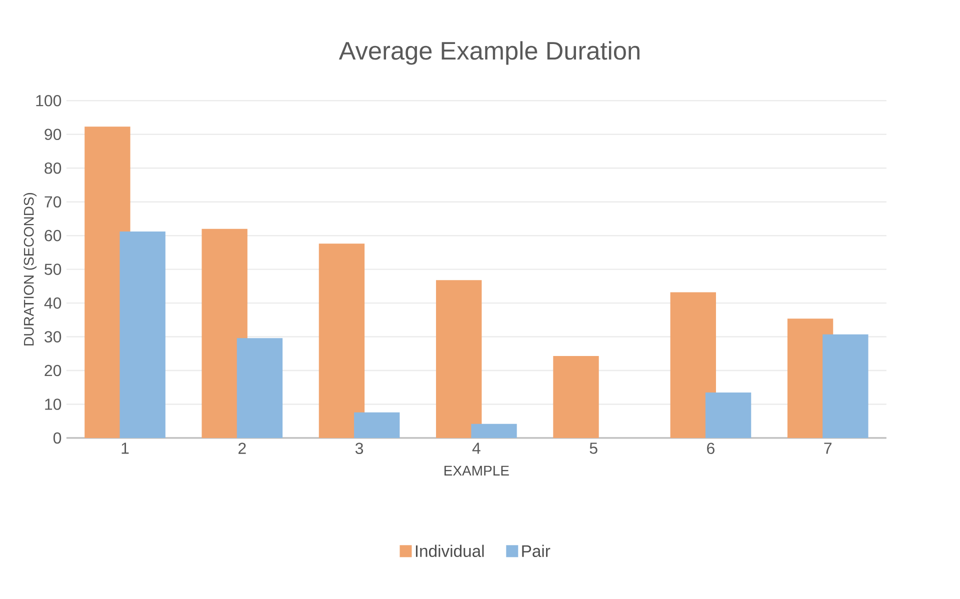 The image size is (960, 599). What do you see at coordinates (828, 448) in the screenshot?
I see `x-tick-label: 7` at bounding box center [828, 448].